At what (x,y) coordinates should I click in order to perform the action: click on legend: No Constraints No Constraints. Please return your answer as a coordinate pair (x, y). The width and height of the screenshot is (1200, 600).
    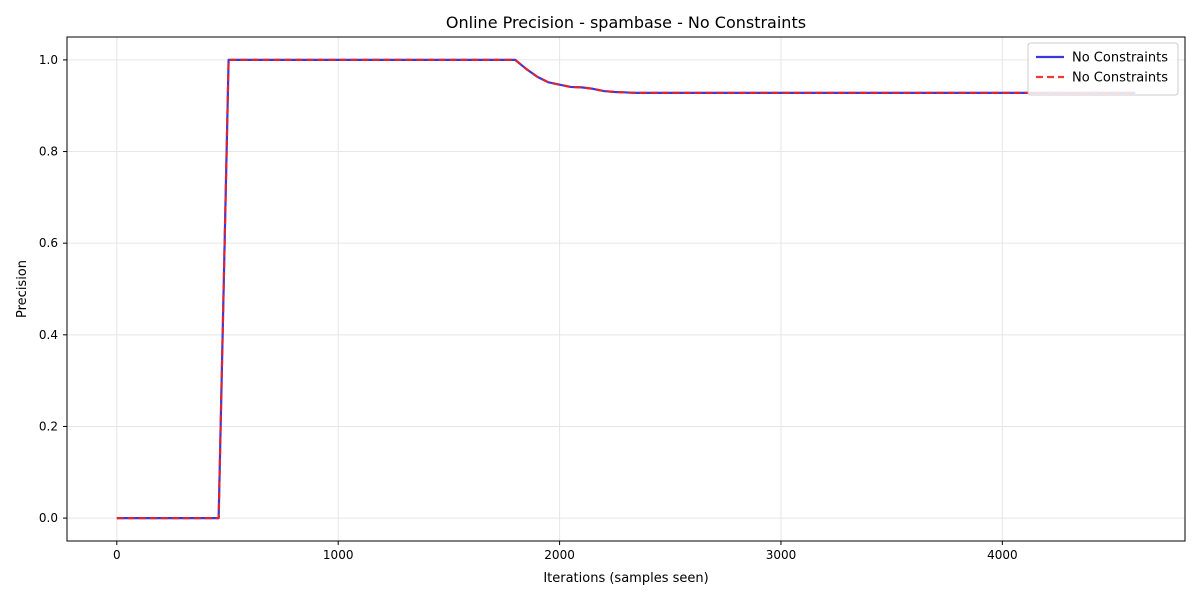
    Looking at the image, I should click on (1103, 69).